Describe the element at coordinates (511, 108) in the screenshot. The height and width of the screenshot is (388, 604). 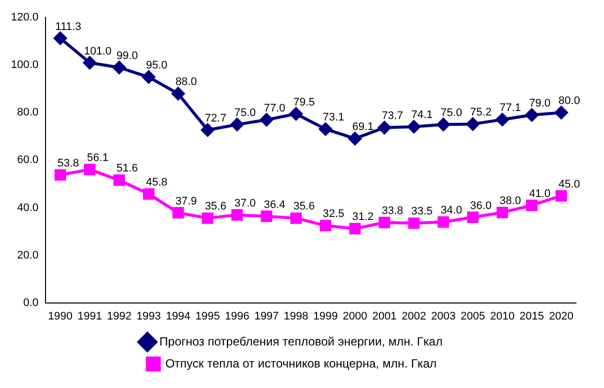
I see `data-label: 77.1` at that location.